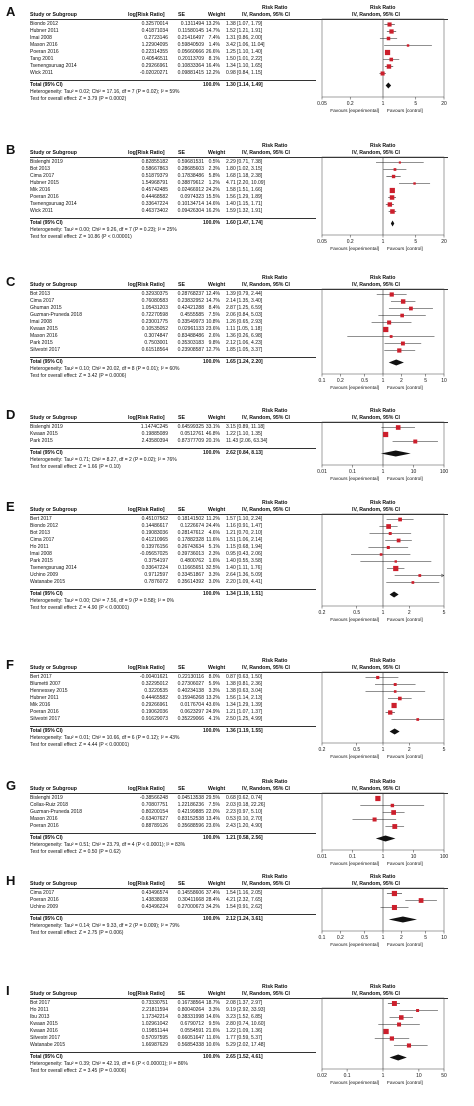  Describe the element at coordinates (214, 38) in the screenshot. I see `weight-value: 7.4%` at that location.